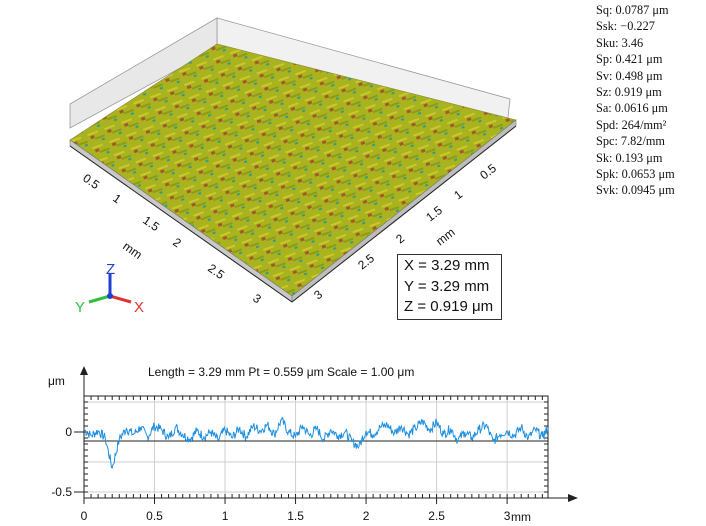 The height and width of the screenshot is (526, 706). What do you see at coordinates (110, 269) in the screenshot?
I see `triad-z-label: Z` at bounding box center [110, 269].